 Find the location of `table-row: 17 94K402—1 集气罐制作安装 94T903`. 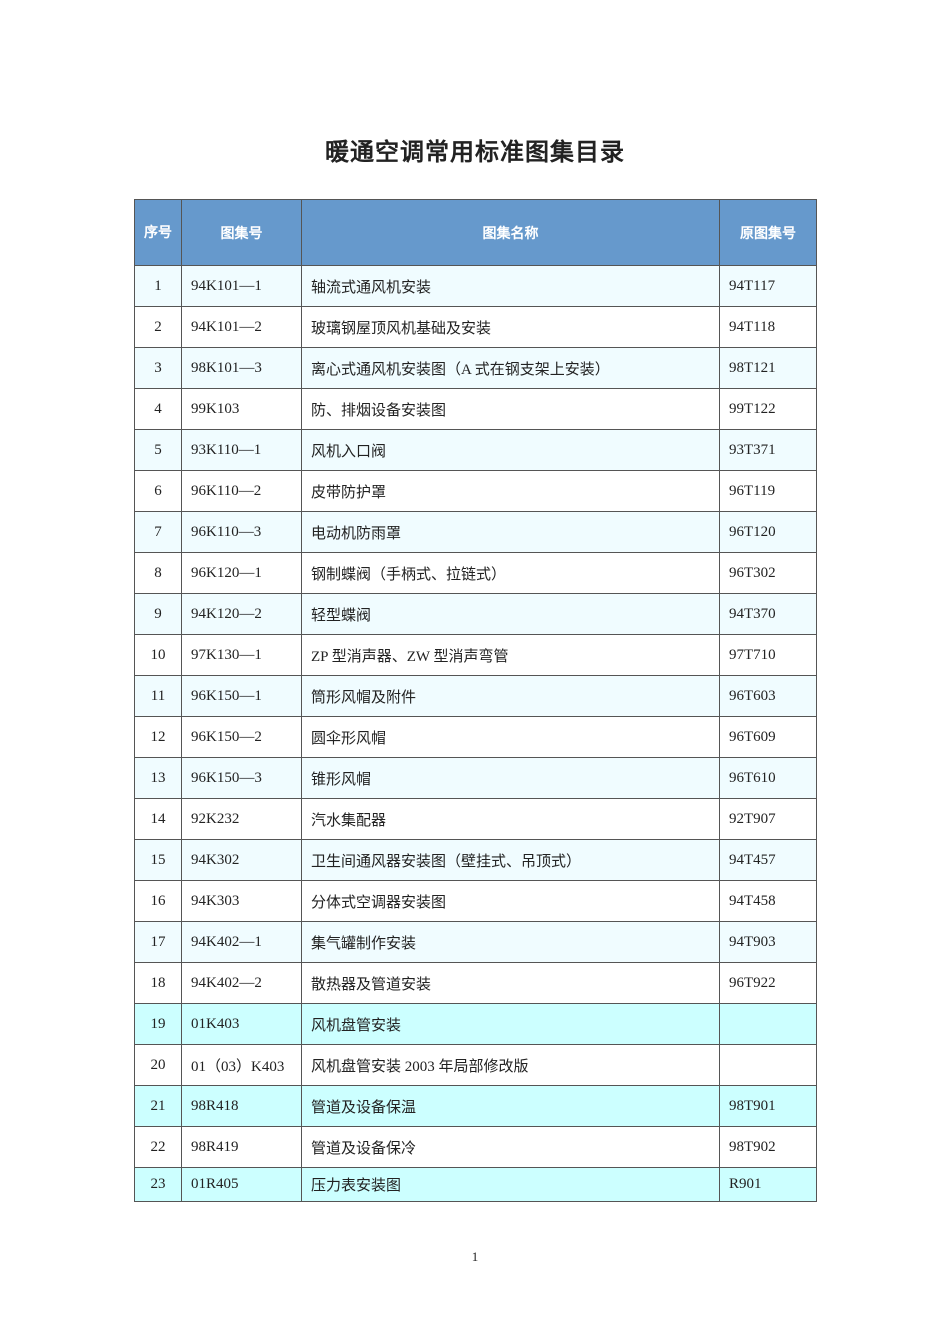

table-row: 17 94K402—1 集气罐制作安装 94T903 is located at coordinates (475, 942).